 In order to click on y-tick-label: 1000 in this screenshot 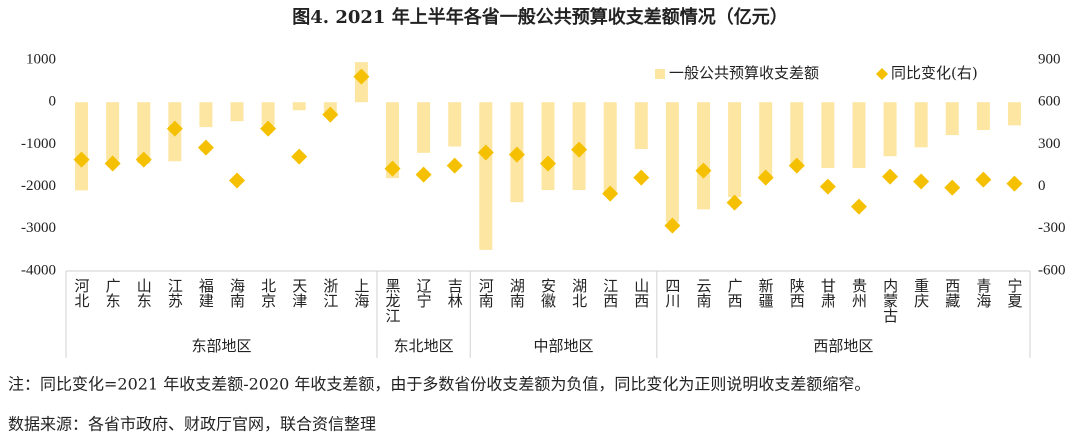, I will do `click(41, 59)`.